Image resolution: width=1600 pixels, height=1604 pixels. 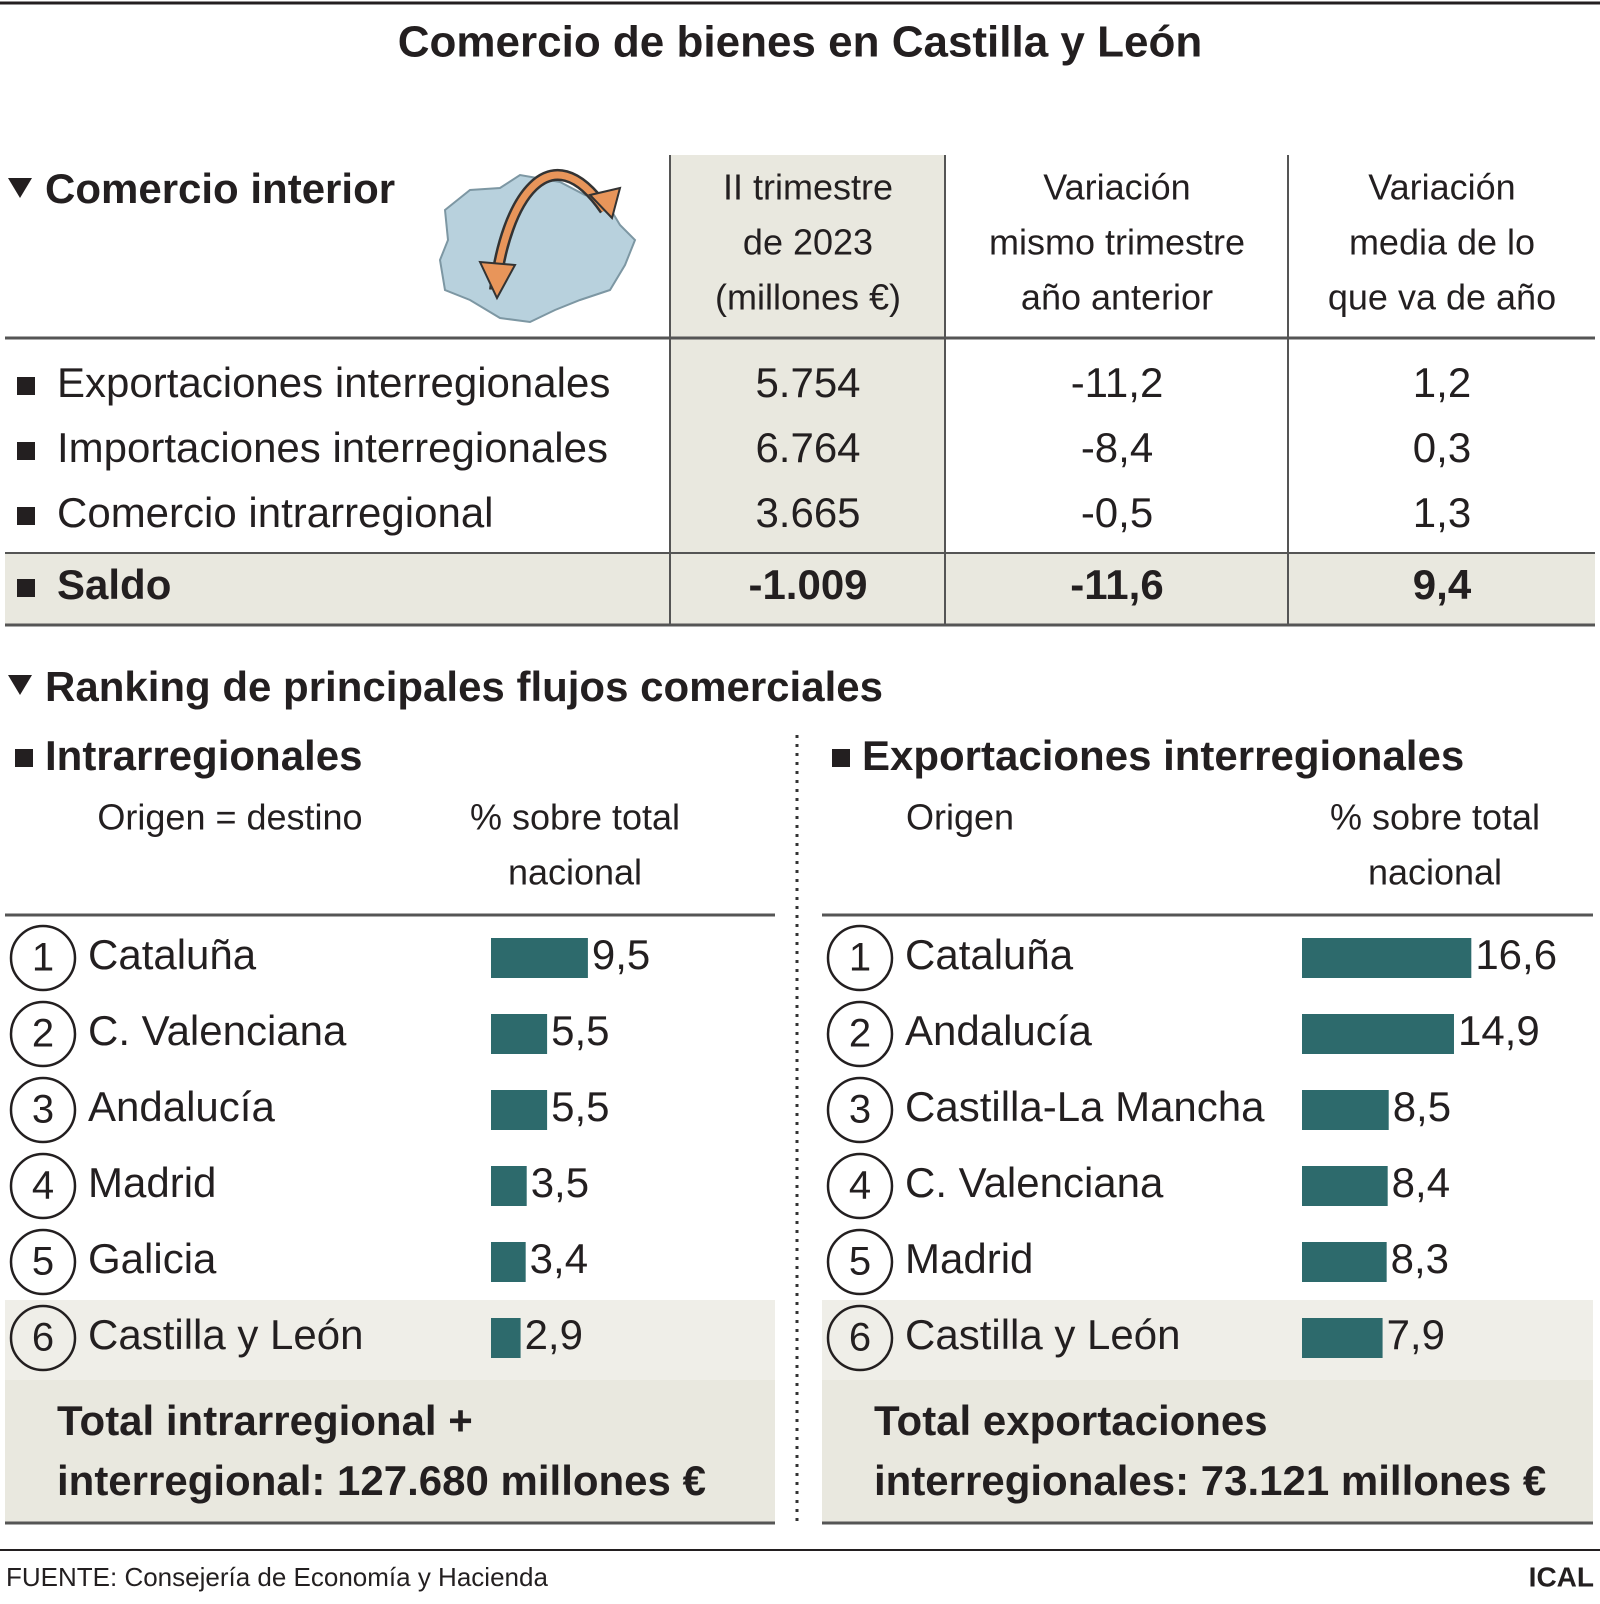 I want to click on table-cell: 1,3, so click(x=1442, y=512).